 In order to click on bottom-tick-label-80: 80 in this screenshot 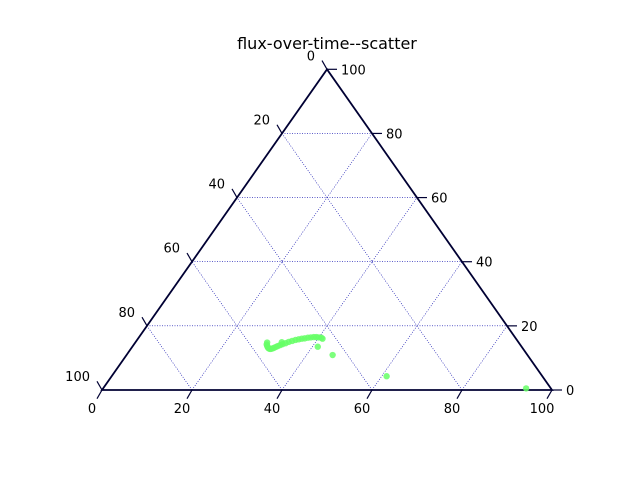, I will do `click(452, 409)`.